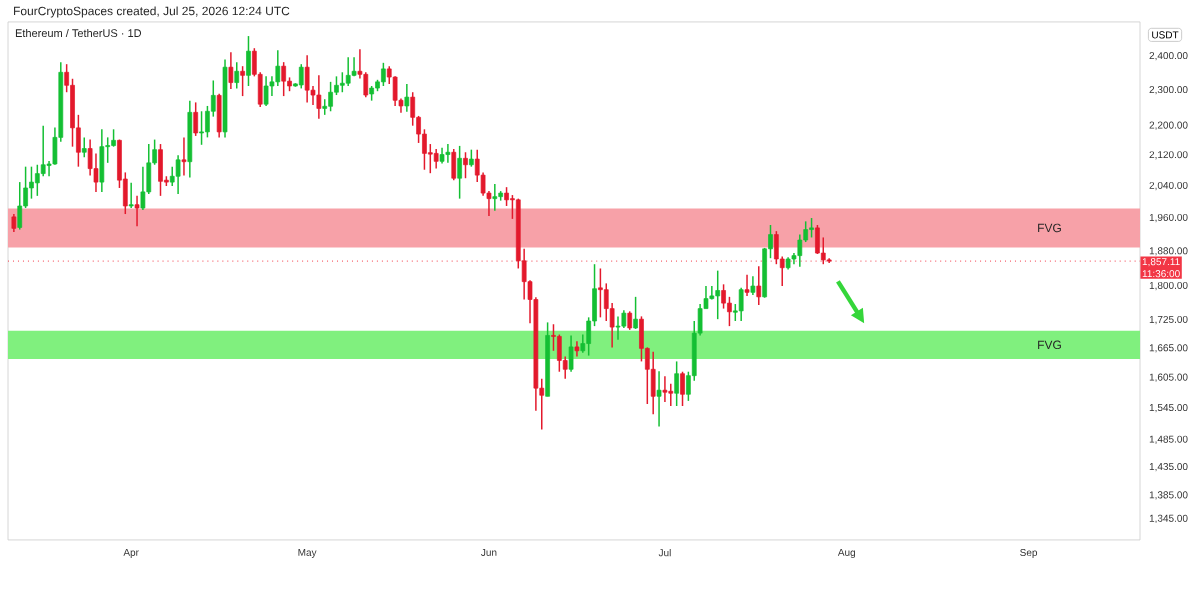 Image resolution: width=1200 pixels, height=616 pixels. I want to click on y-tick-label: 2,120.00, so click(1168, 155).